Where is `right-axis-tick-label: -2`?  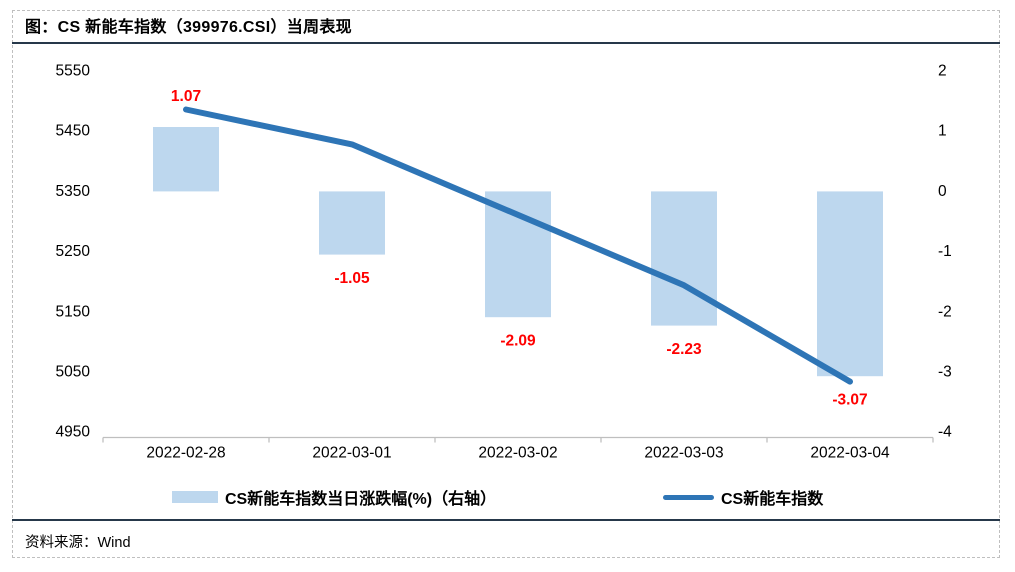 right-axis-tick-label: -2 is located at coordinates (945, 311).